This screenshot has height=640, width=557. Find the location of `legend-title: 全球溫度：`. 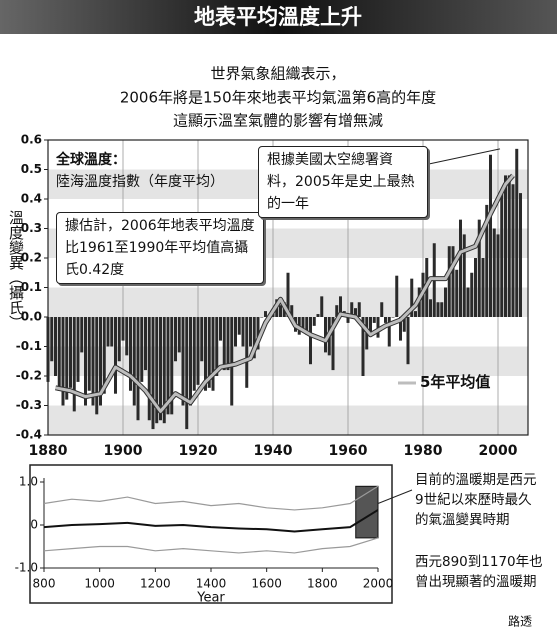

legend-title: 全球溫度： is located at coordinates (91, 160).